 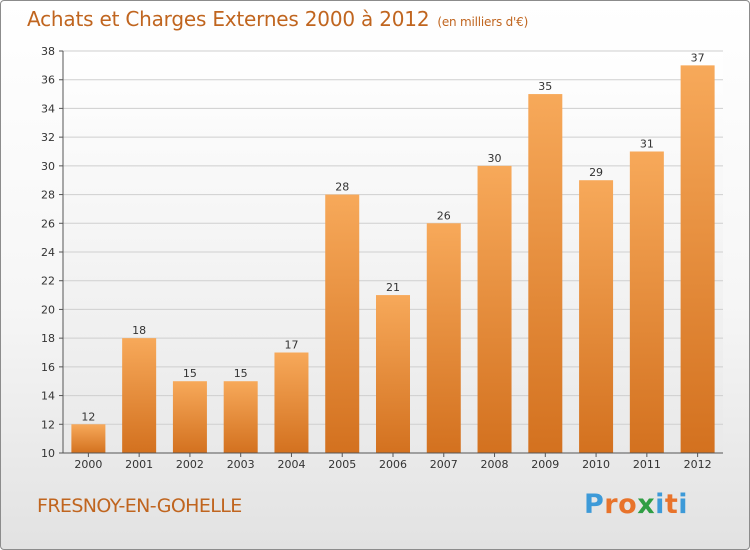 What do you see at coordinates (698, 464) in the screenshot?
I see `x-tick-label: 2012` at bounding box center [698, 464].